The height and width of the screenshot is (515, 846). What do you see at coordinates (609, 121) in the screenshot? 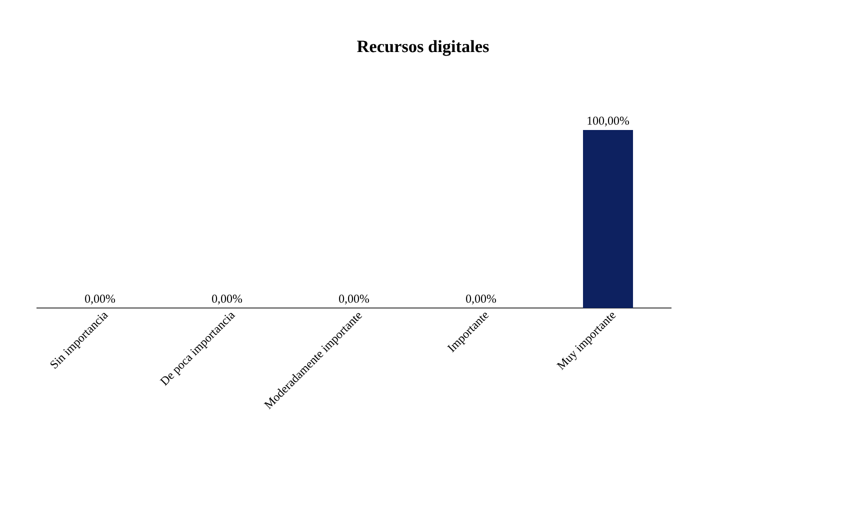
I see `data-label: 100,00%` at bounding box center [609, 121].